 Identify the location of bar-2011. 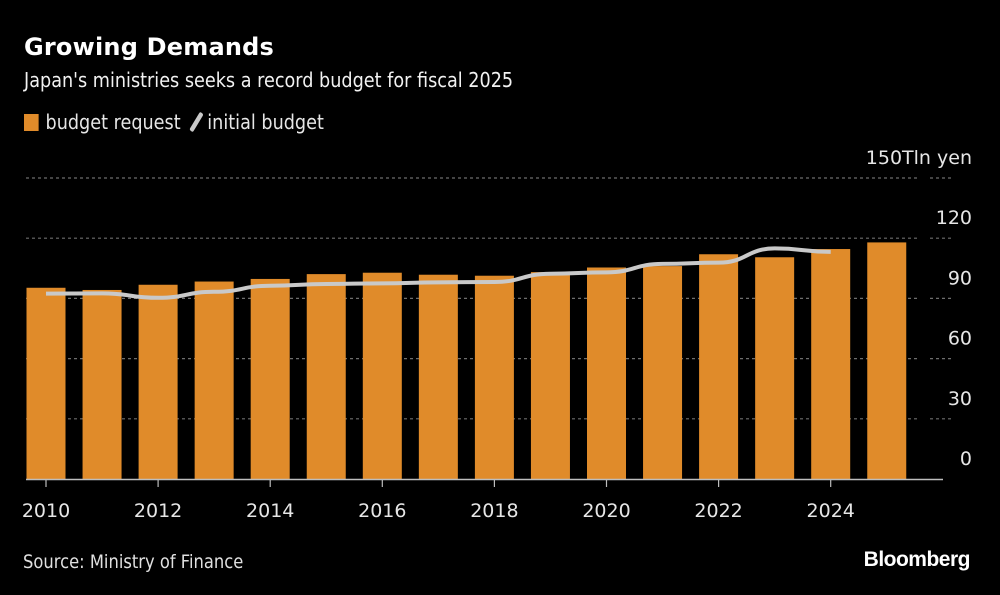
(102, 384).